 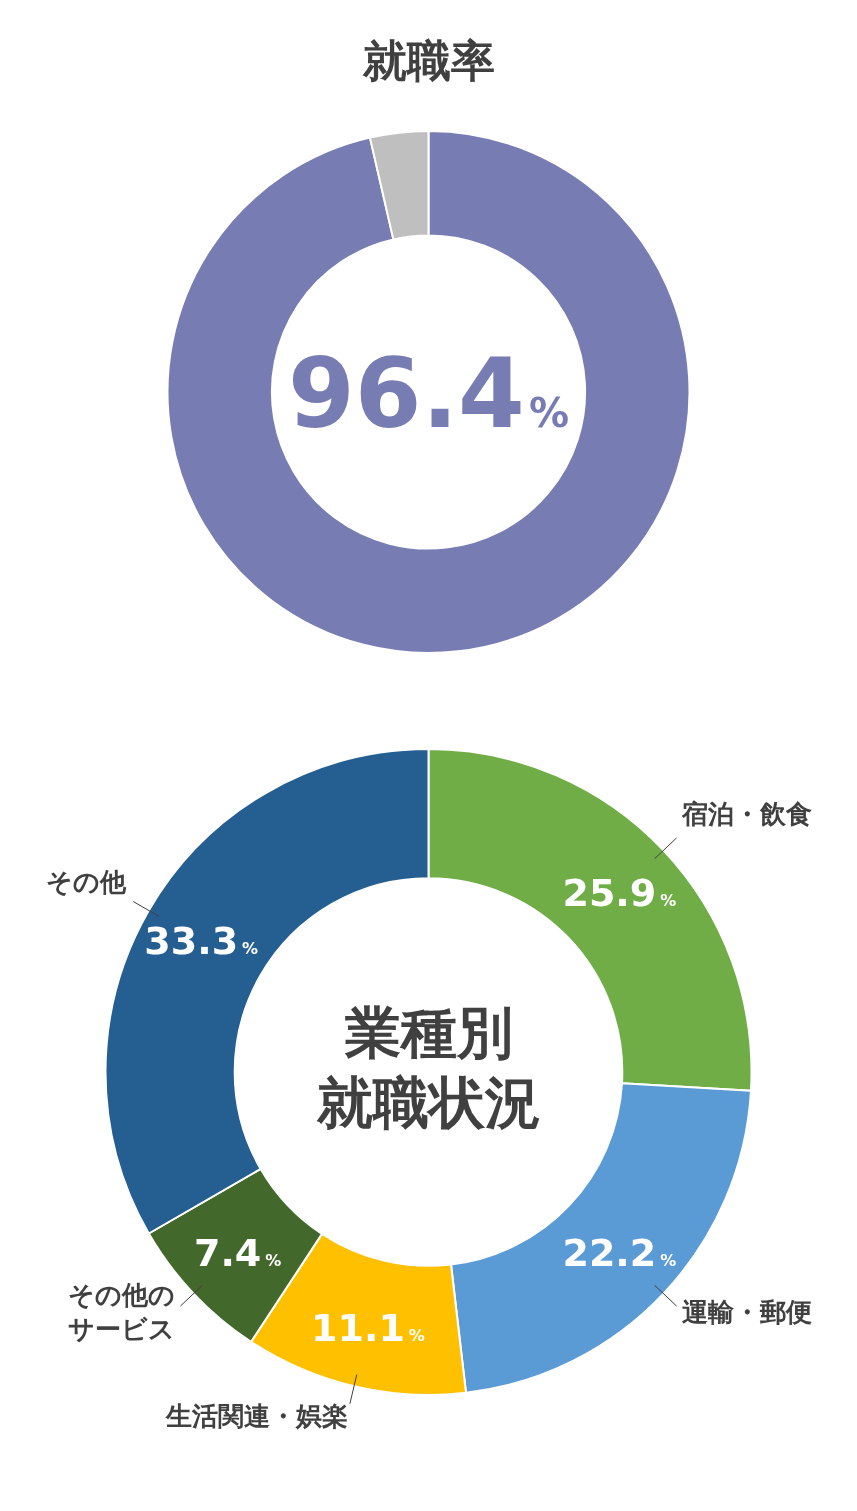 What do you see at coordinates (121, 1312) in the screenshot?
I see `slice-label: その他のサービス` at bounding box center [121, 1312].